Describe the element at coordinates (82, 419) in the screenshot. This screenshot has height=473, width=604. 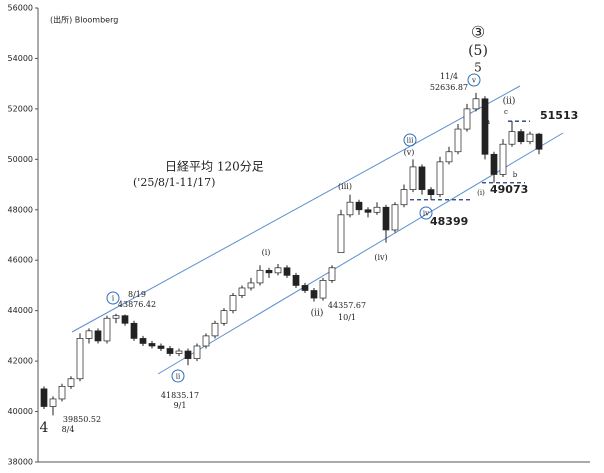
I see `annotation: 39850.52` at that location.